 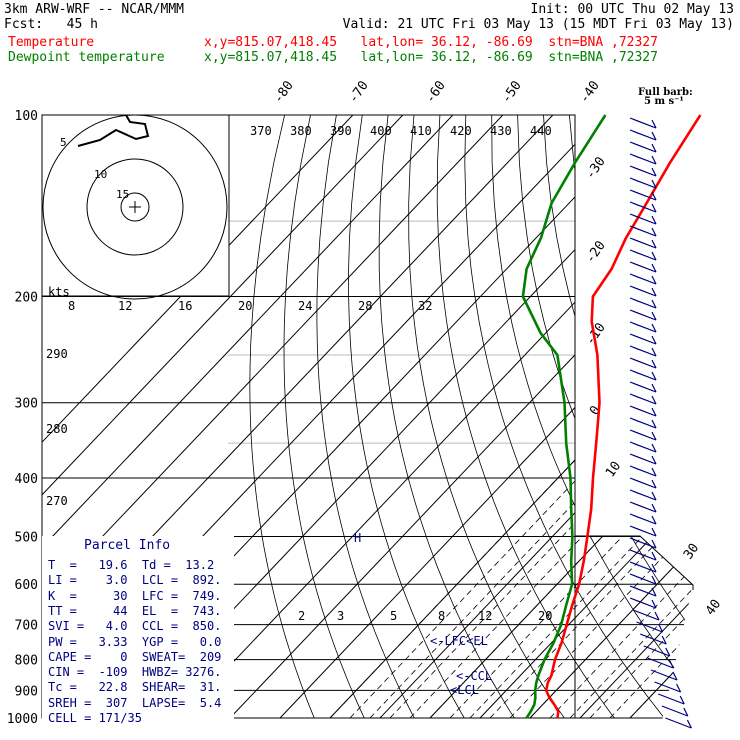 I want to click on mixing-ratio-label: 5, so click(x=393, y=616).